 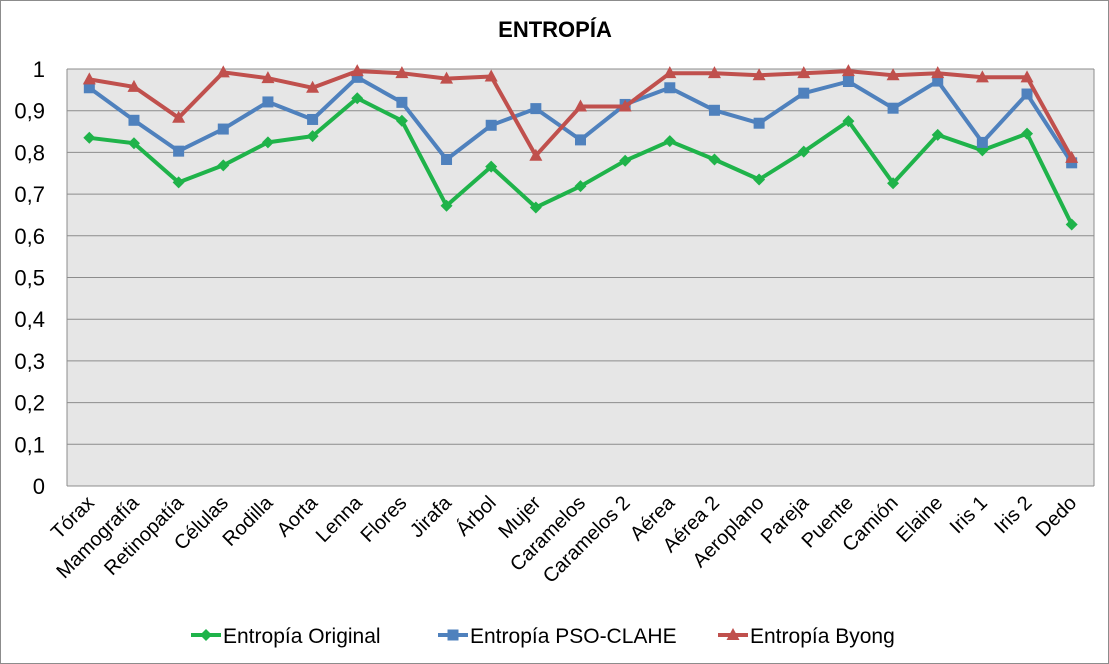 What do you see at coordinates (39, 69) in the screenshot?
I see `y-tick-label: 1` at bounding box center [39, 69].